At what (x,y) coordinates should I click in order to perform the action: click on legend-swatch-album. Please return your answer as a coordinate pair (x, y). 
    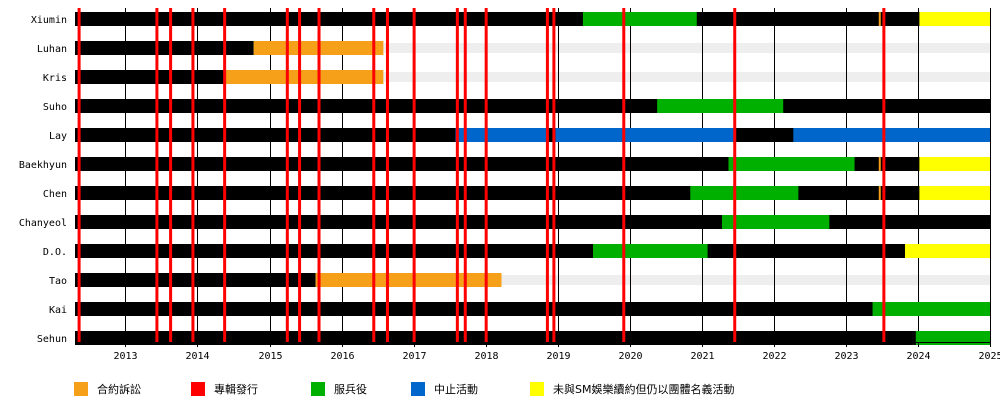
    Looking at the image, I should click on (198, 389).